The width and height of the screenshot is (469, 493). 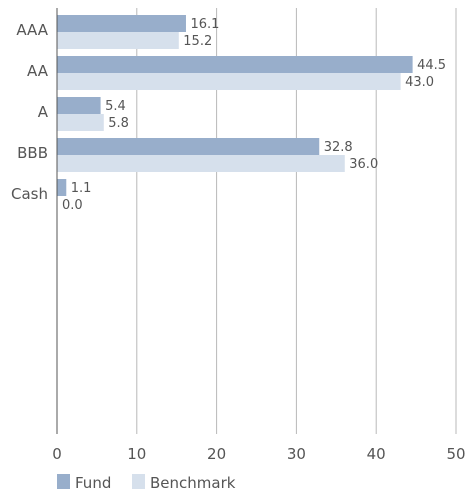 I want to click on legend-swatch-benchmark, so click(x=138, y=481).